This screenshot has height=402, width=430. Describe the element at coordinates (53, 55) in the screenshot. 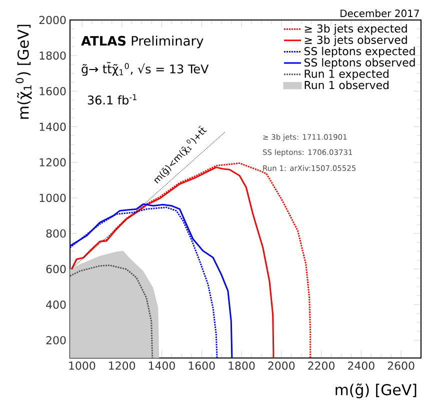

I see `y-tick-label: 1800` at that location.